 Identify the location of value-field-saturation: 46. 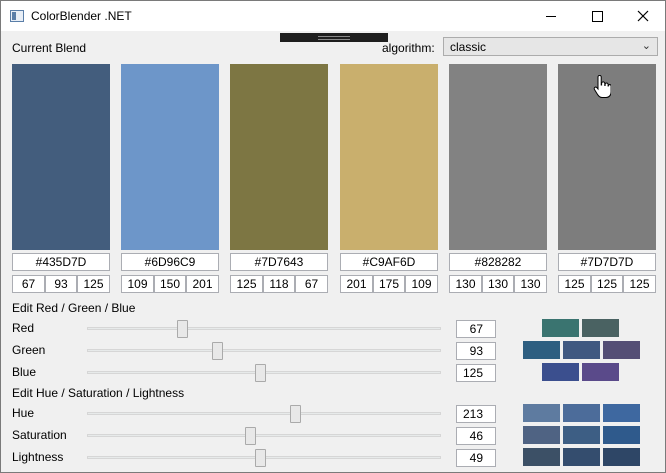
(476, 436).